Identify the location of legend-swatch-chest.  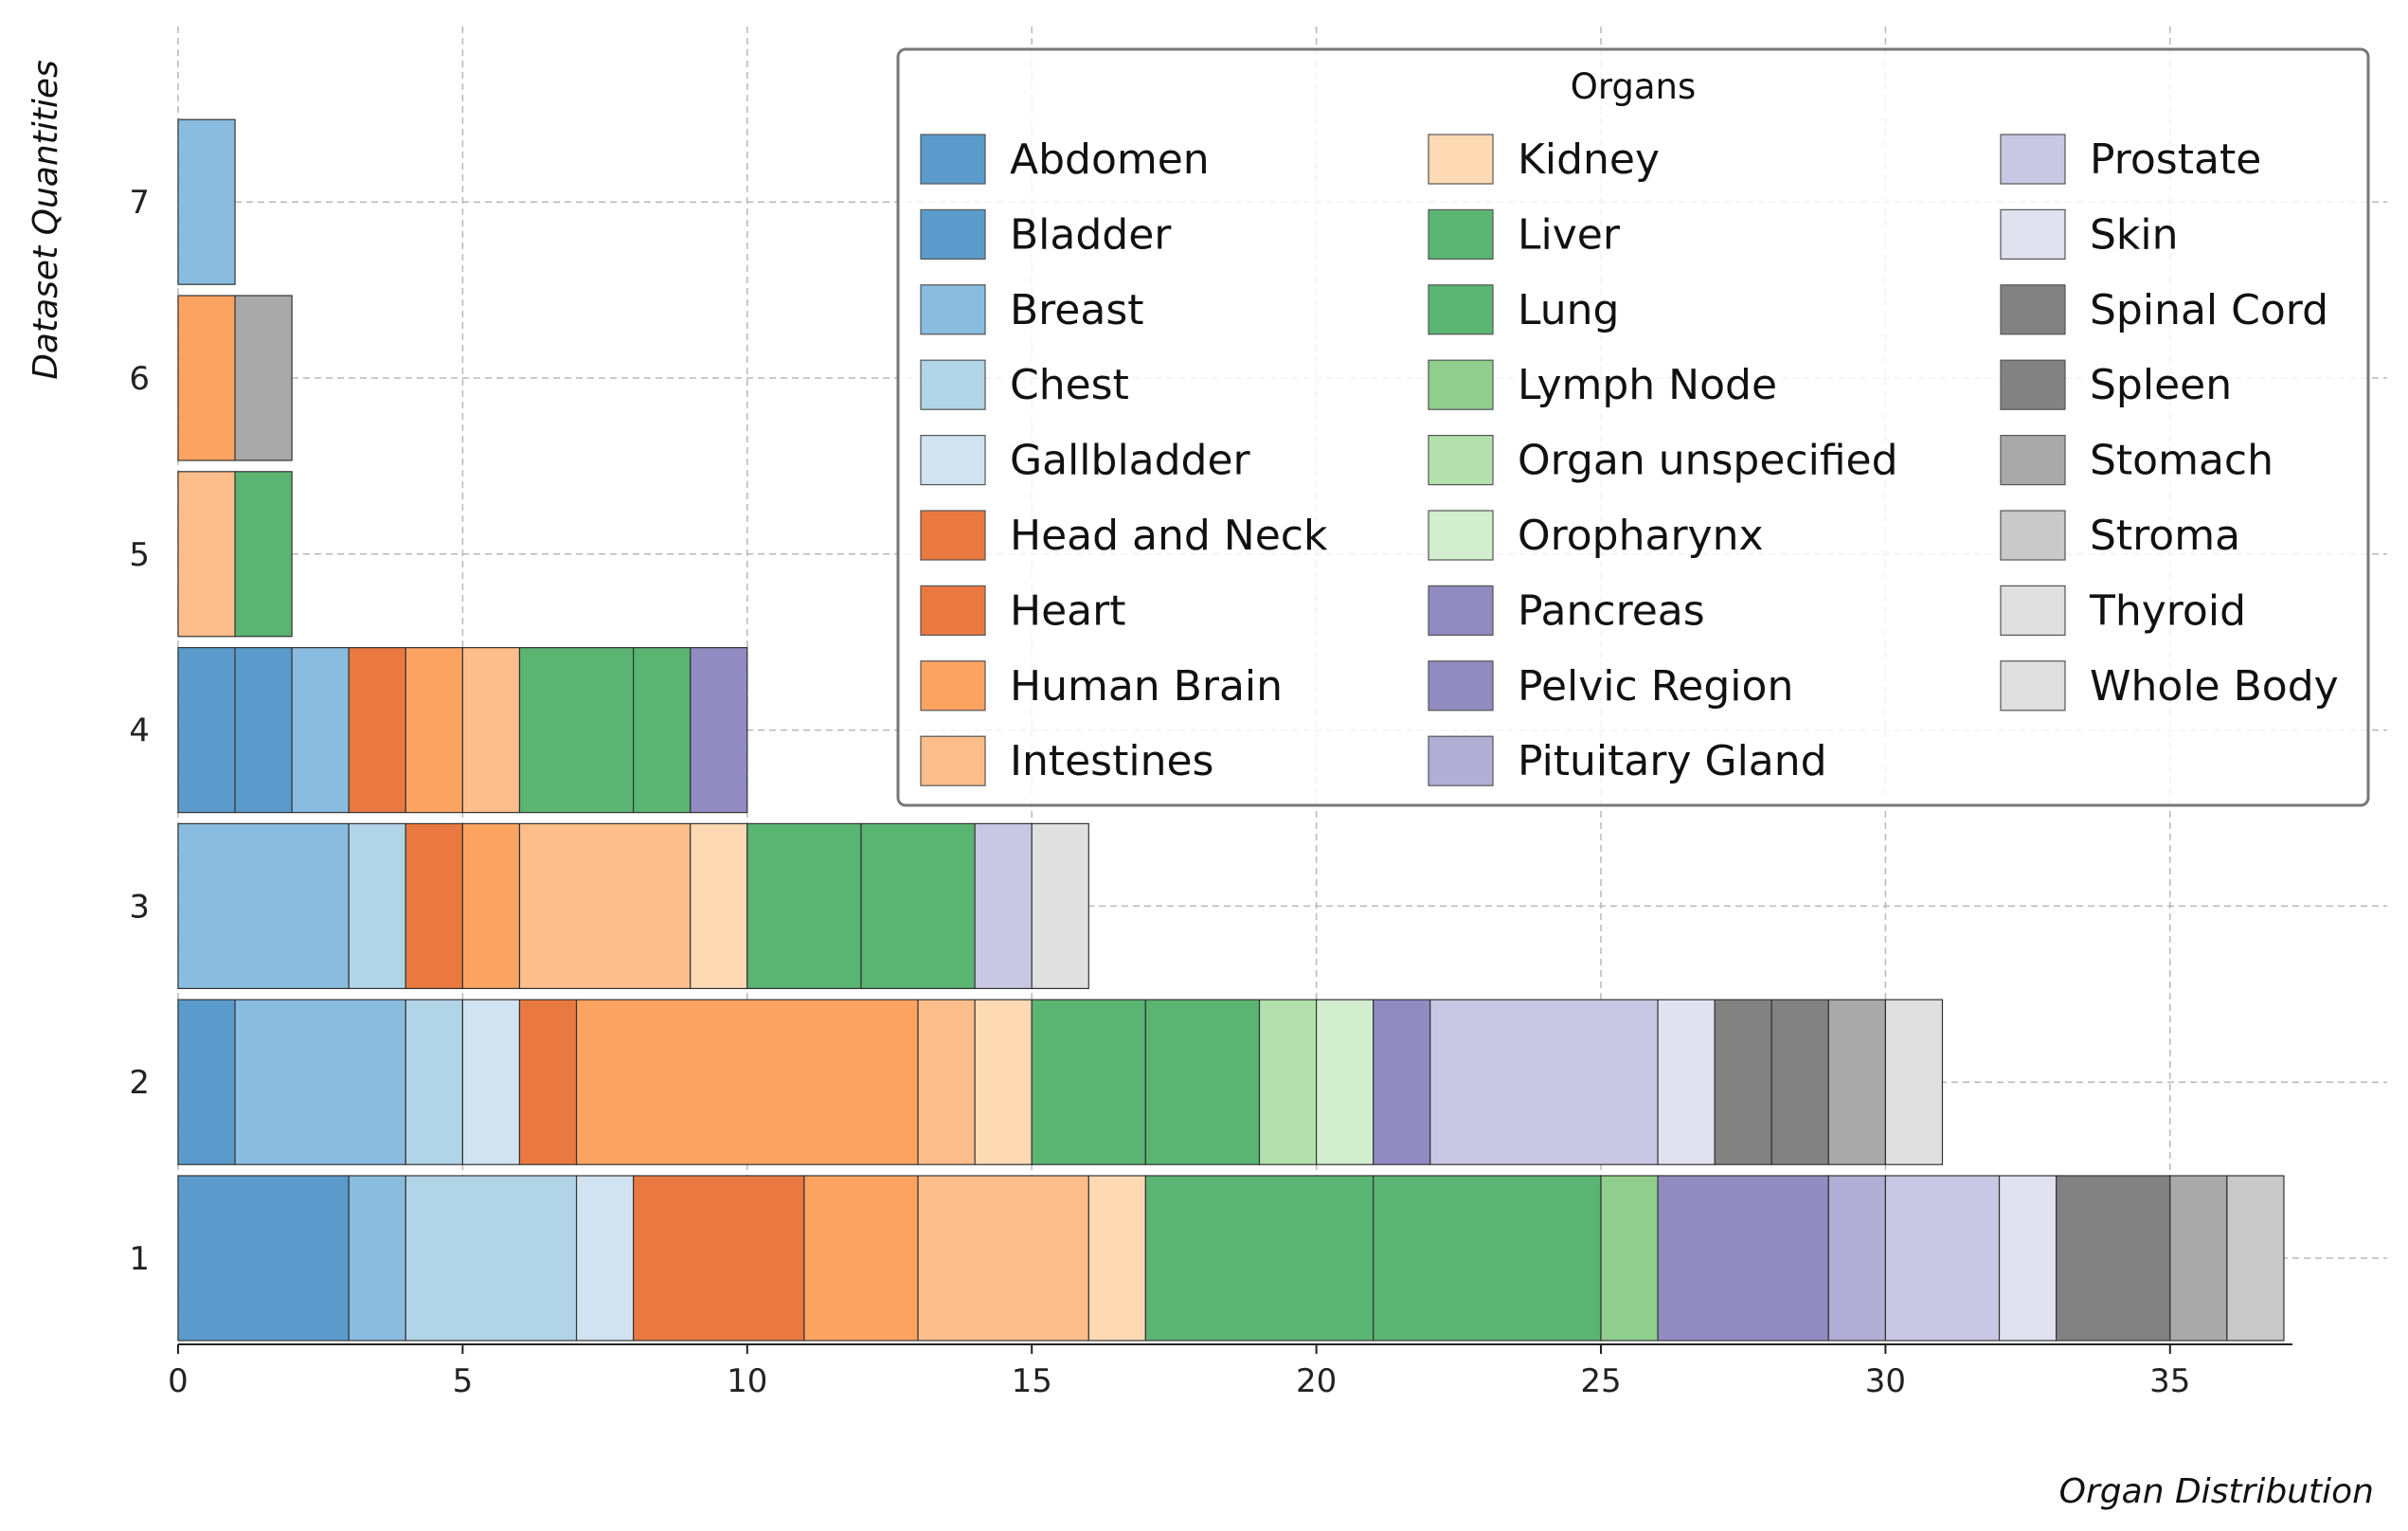
(953, 384).